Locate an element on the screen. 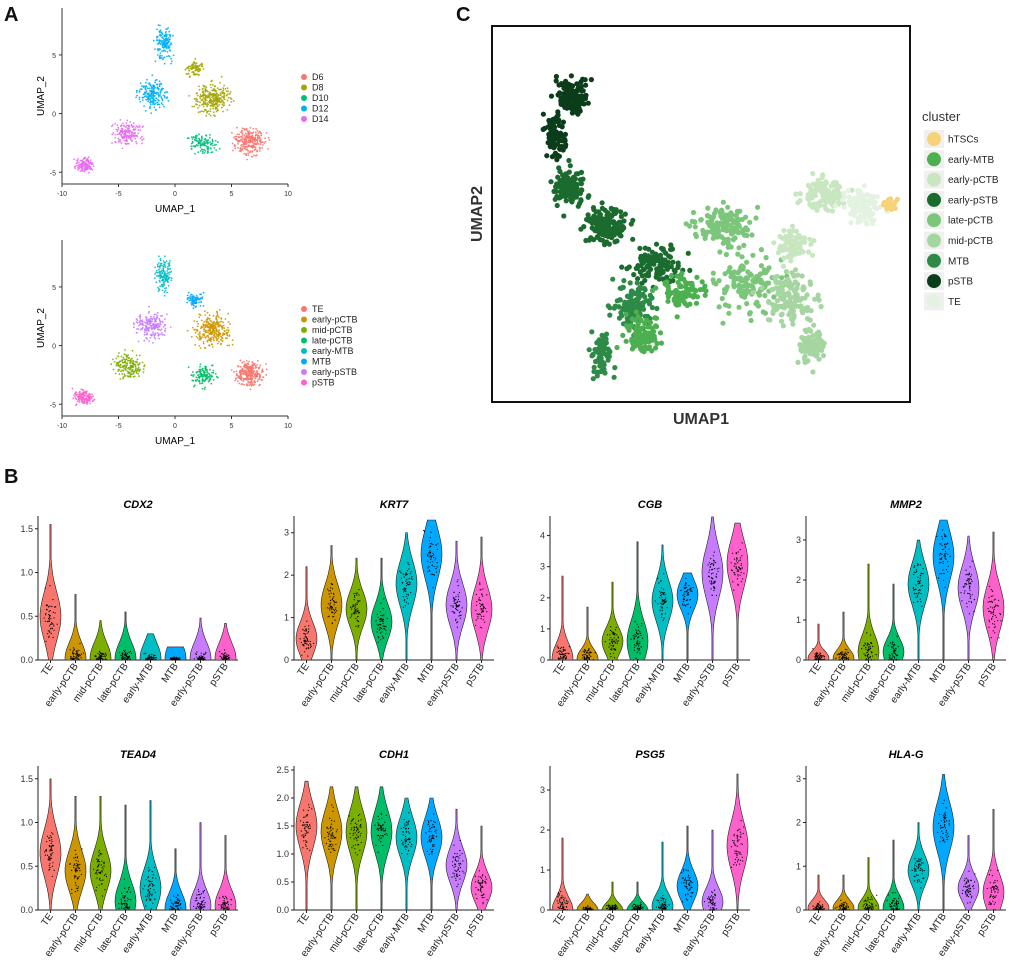 This screenshot has height=973, width=1024. umap-points is located at coordinates (172, 99).